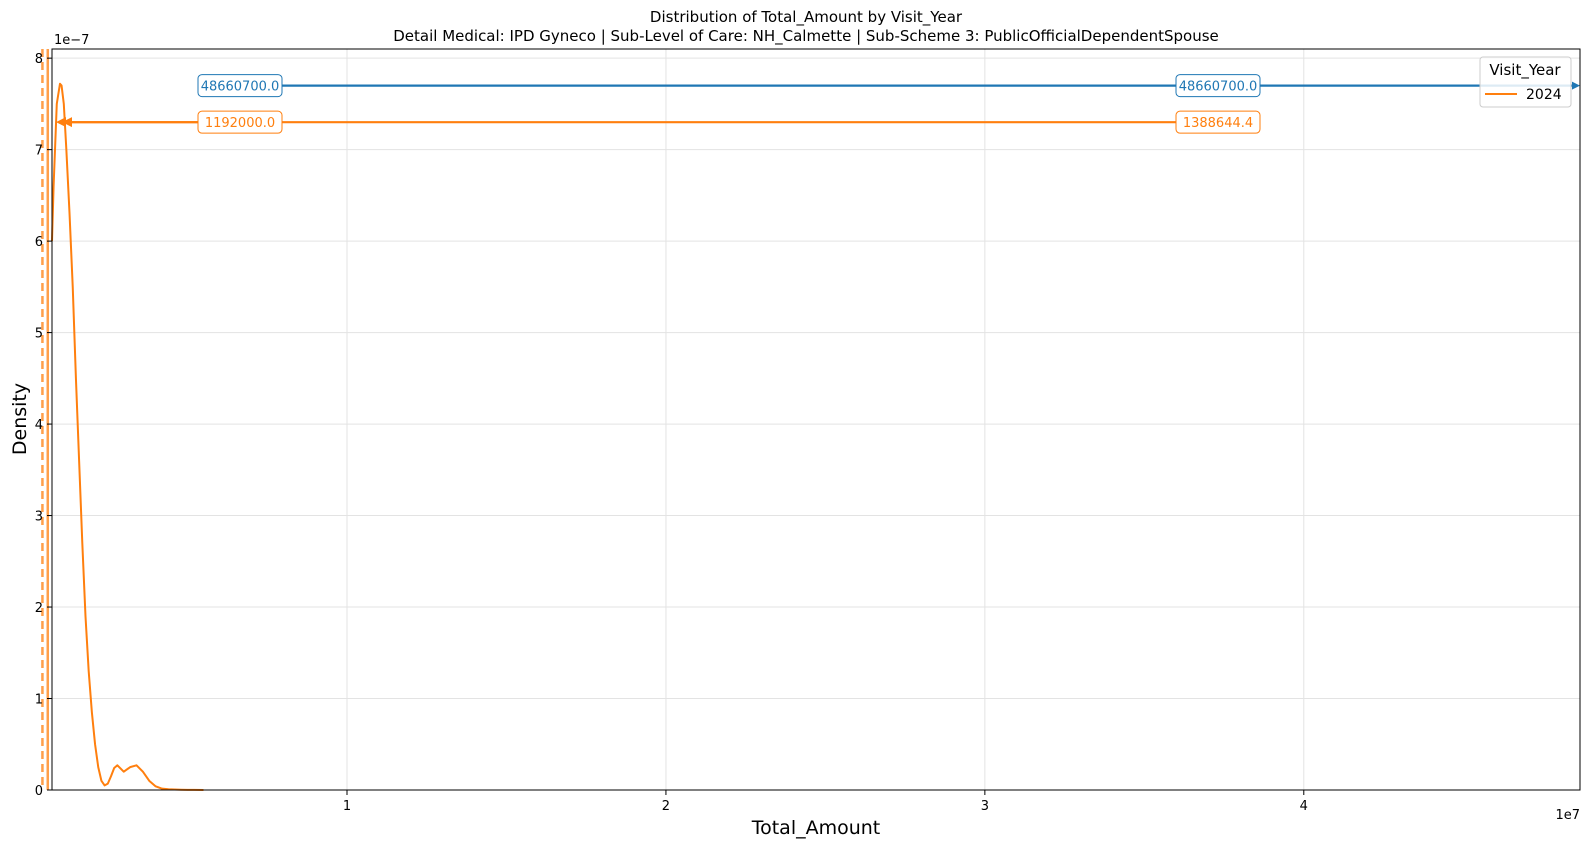  Describe the element at coordinates (20, 419) in the screenshot. I see `y-axis-label: Density` at that location.